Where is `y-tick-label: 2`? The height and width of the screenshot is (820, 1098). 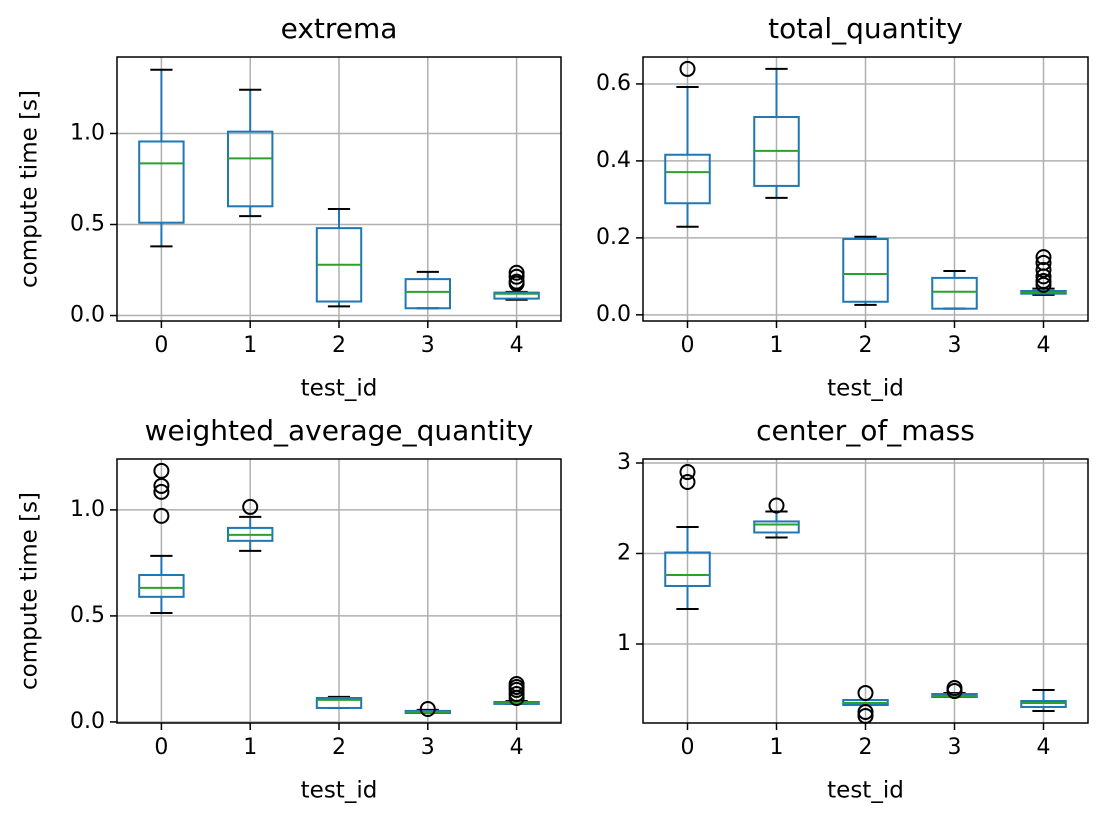
y-tick-label: 2 is located at coordinates (624, 552).